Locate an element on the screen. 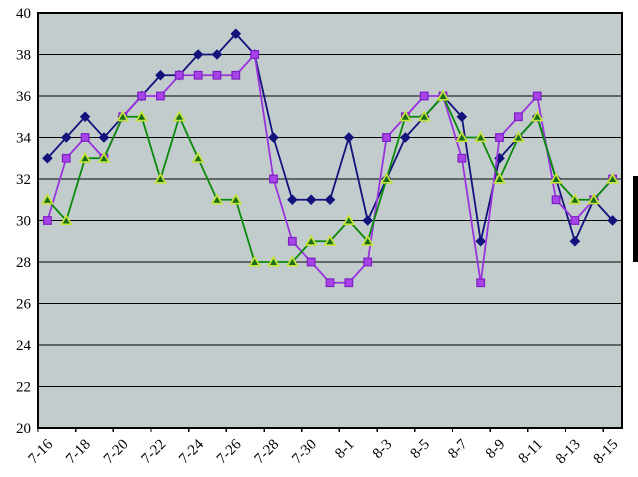  x-axis-label: 7-16 is located at coordinates (40, 451).